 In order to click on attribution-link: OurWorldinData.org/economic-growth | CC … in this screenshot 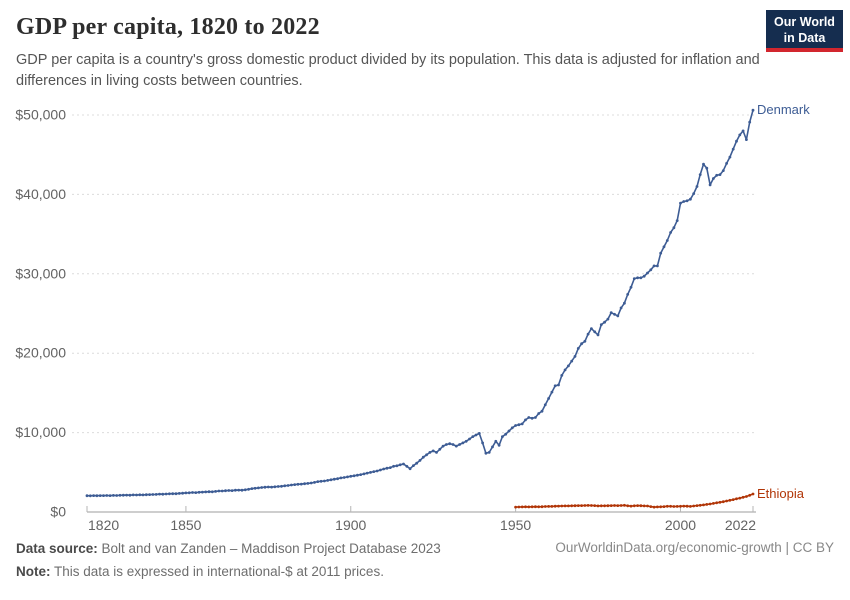, I will do `click(694, 547)`.